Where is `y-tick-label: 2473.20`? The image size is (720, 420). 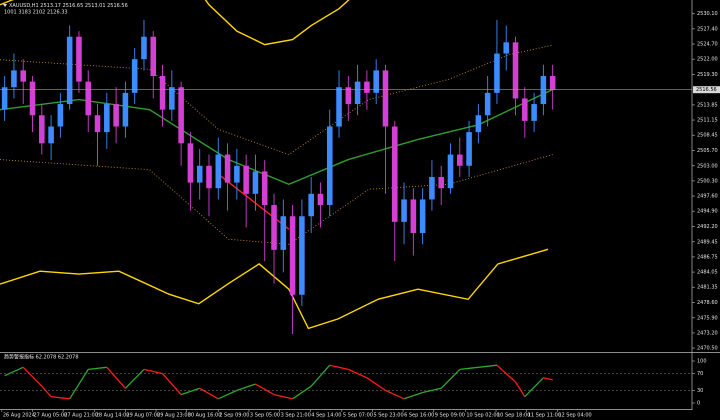 y-tick-label: 2473.20 is located at coordinates (707, 333).